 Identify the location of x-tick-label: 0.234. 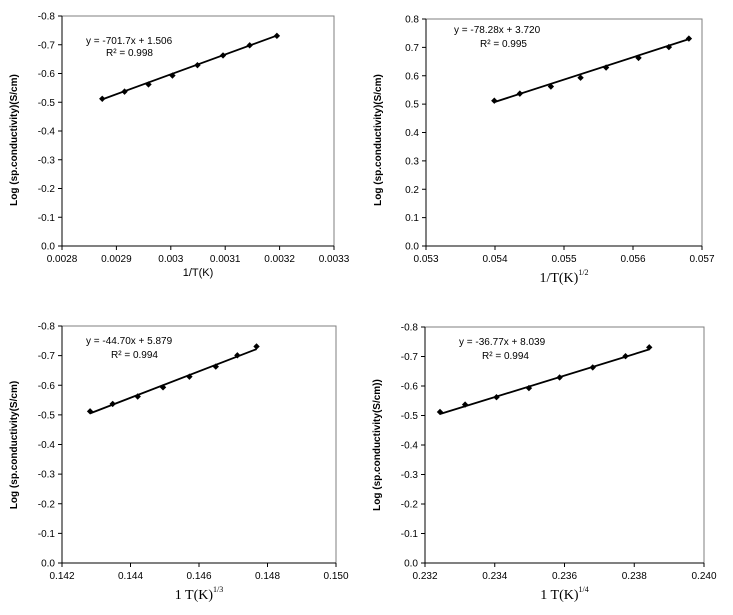
(494, 576).